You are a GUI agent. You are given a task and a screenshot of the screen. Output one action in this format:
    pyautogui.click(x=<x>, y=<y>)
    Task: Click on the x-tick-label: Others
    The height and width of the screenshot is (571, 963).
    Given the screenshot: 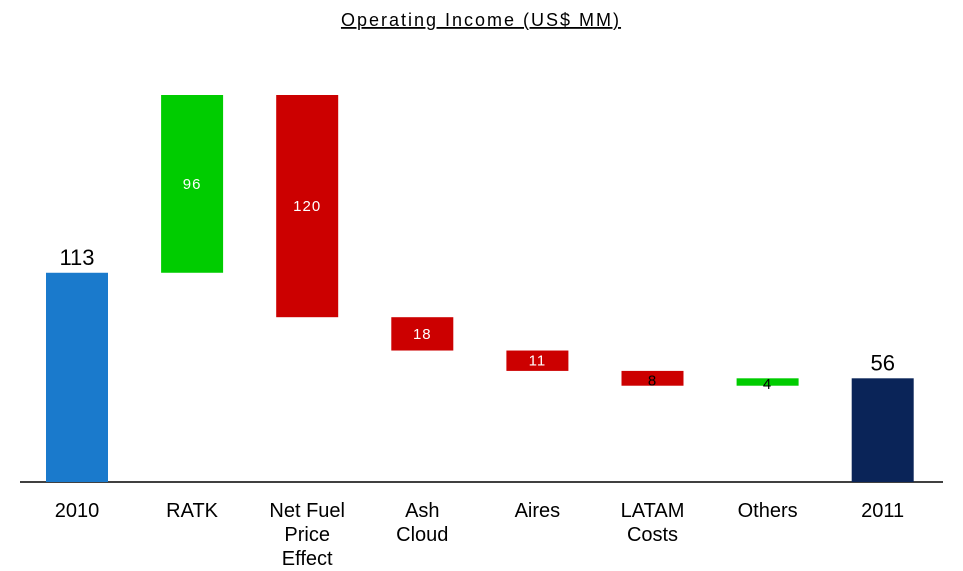 What is the action you would take?
    pyautogui.click(x=767, y=511)
    